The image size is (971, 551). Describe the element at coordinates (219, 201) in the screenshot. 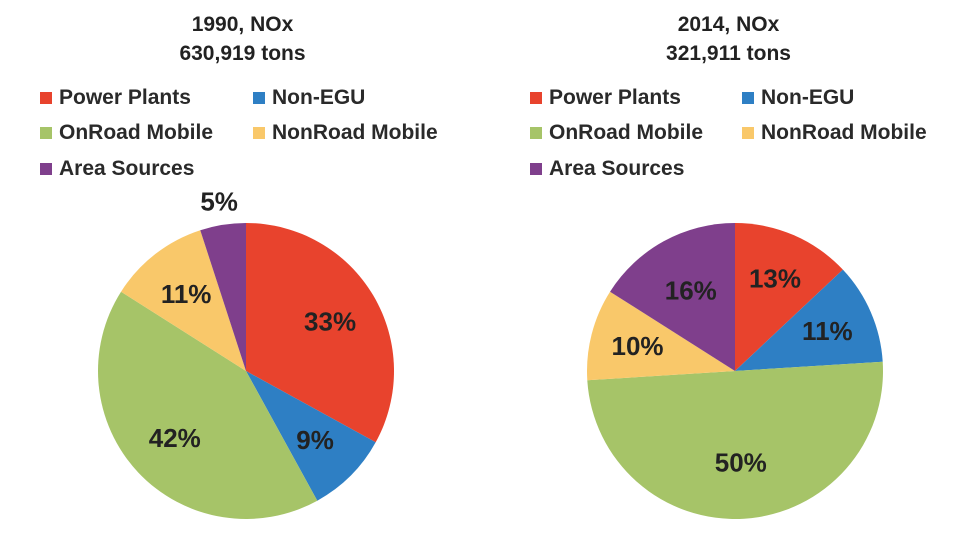

I see `pie-label-area-sources: 5%` at that location.